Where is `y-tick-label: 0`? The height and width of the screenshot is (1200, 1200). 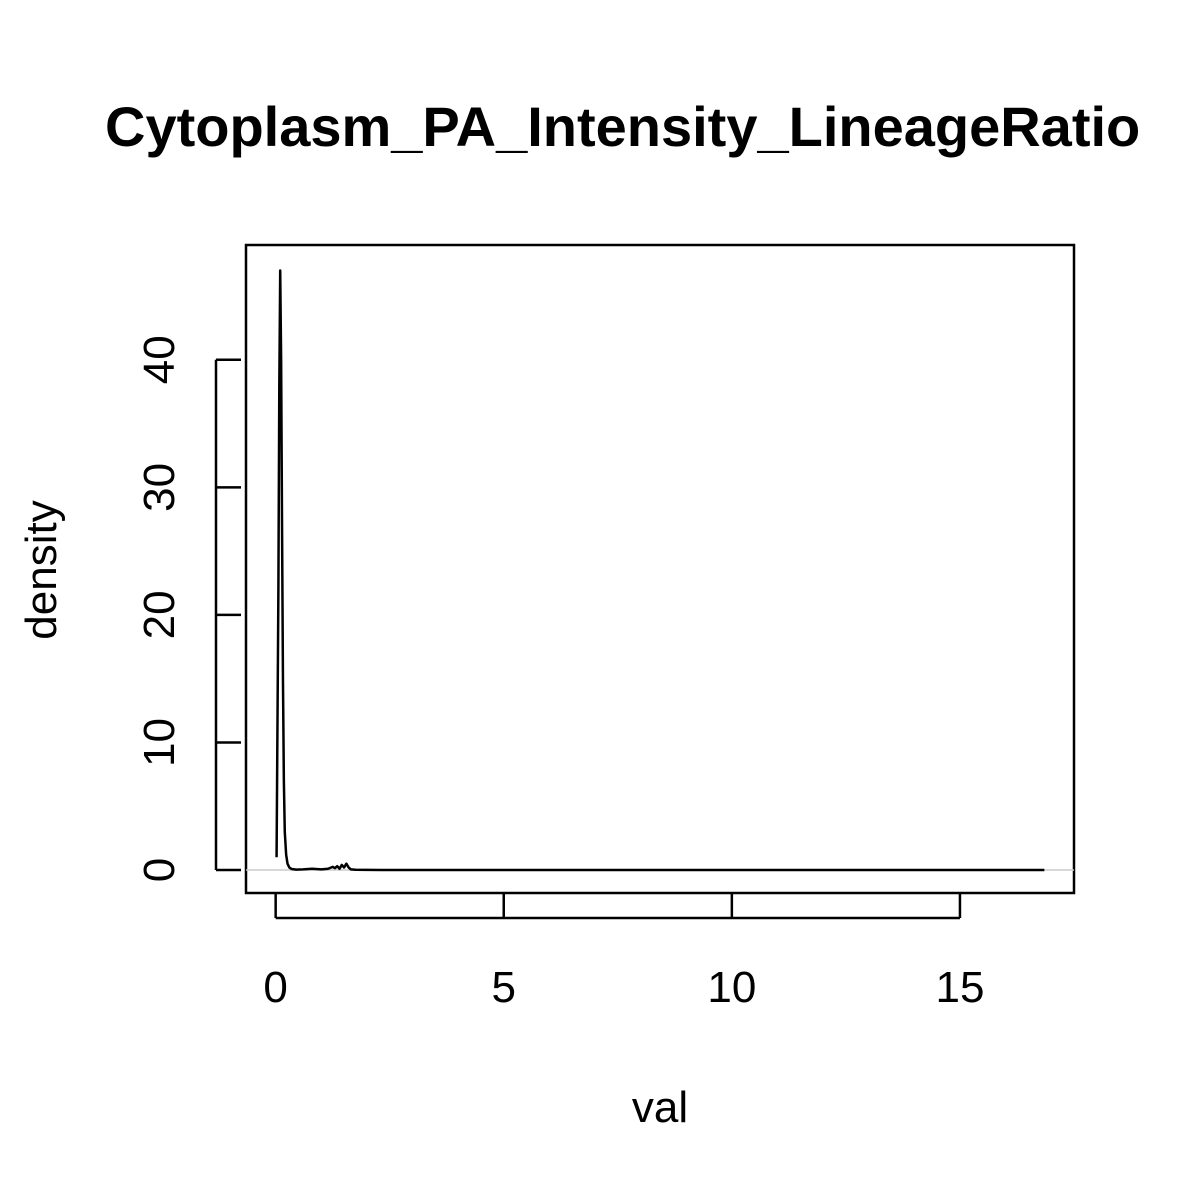
y-tick-label: 0 is located at coordinates (159, 870).